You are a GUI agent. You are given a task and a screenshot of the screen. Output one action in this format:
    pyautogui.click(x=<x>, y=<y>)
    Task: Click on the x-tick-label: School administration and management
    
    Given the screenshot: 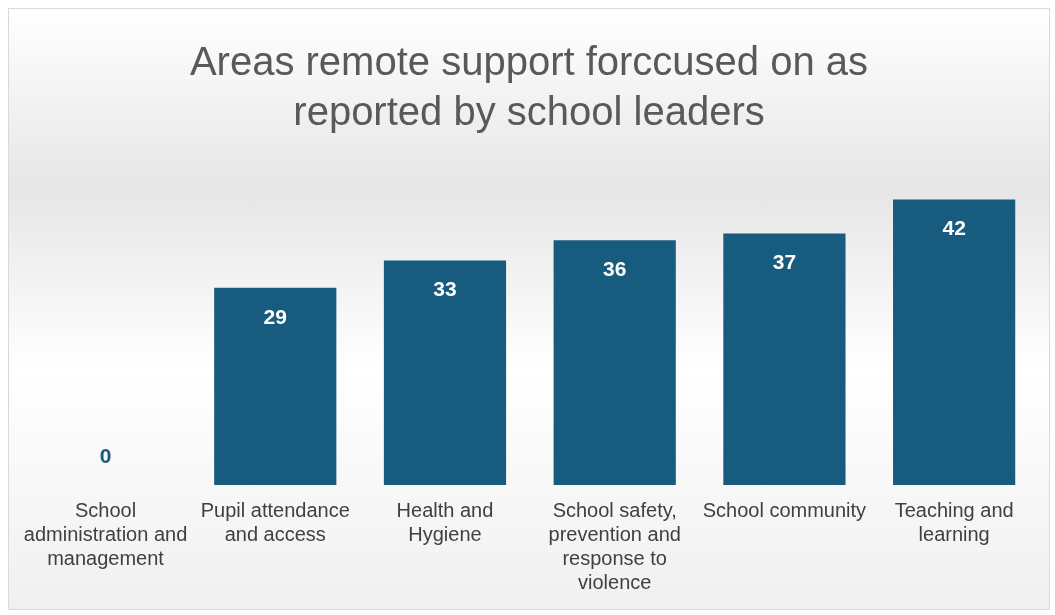 What is the action you would take?
    pyautogui.click(x=105, y=533)
    